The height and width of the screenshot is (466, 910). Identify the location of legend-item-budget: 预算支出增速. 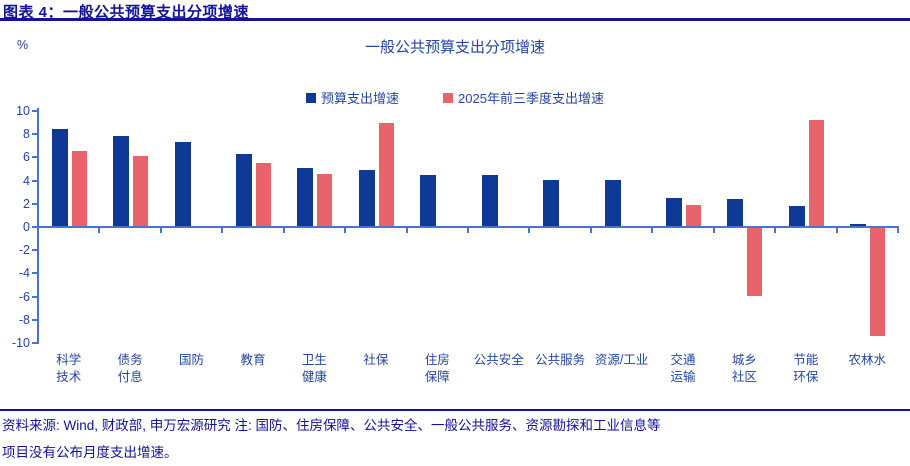
(352, 97).